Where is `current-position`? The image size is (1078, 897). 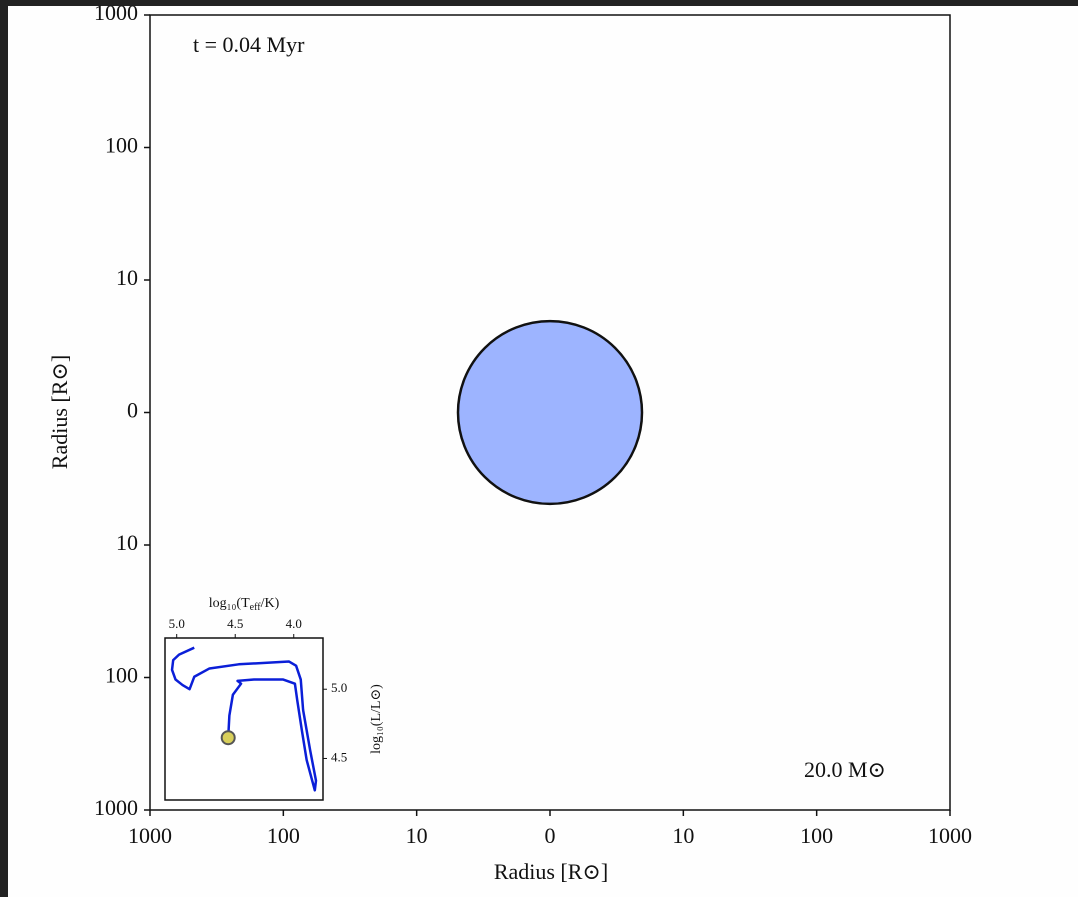
current-position is located at coordinates (228, 738).